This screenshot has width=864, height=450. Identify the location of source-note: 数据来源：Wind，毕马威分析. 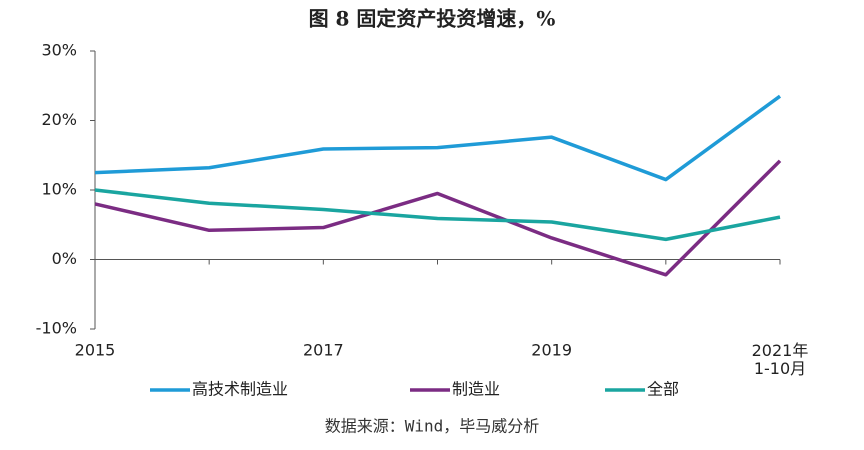
(432, 426).